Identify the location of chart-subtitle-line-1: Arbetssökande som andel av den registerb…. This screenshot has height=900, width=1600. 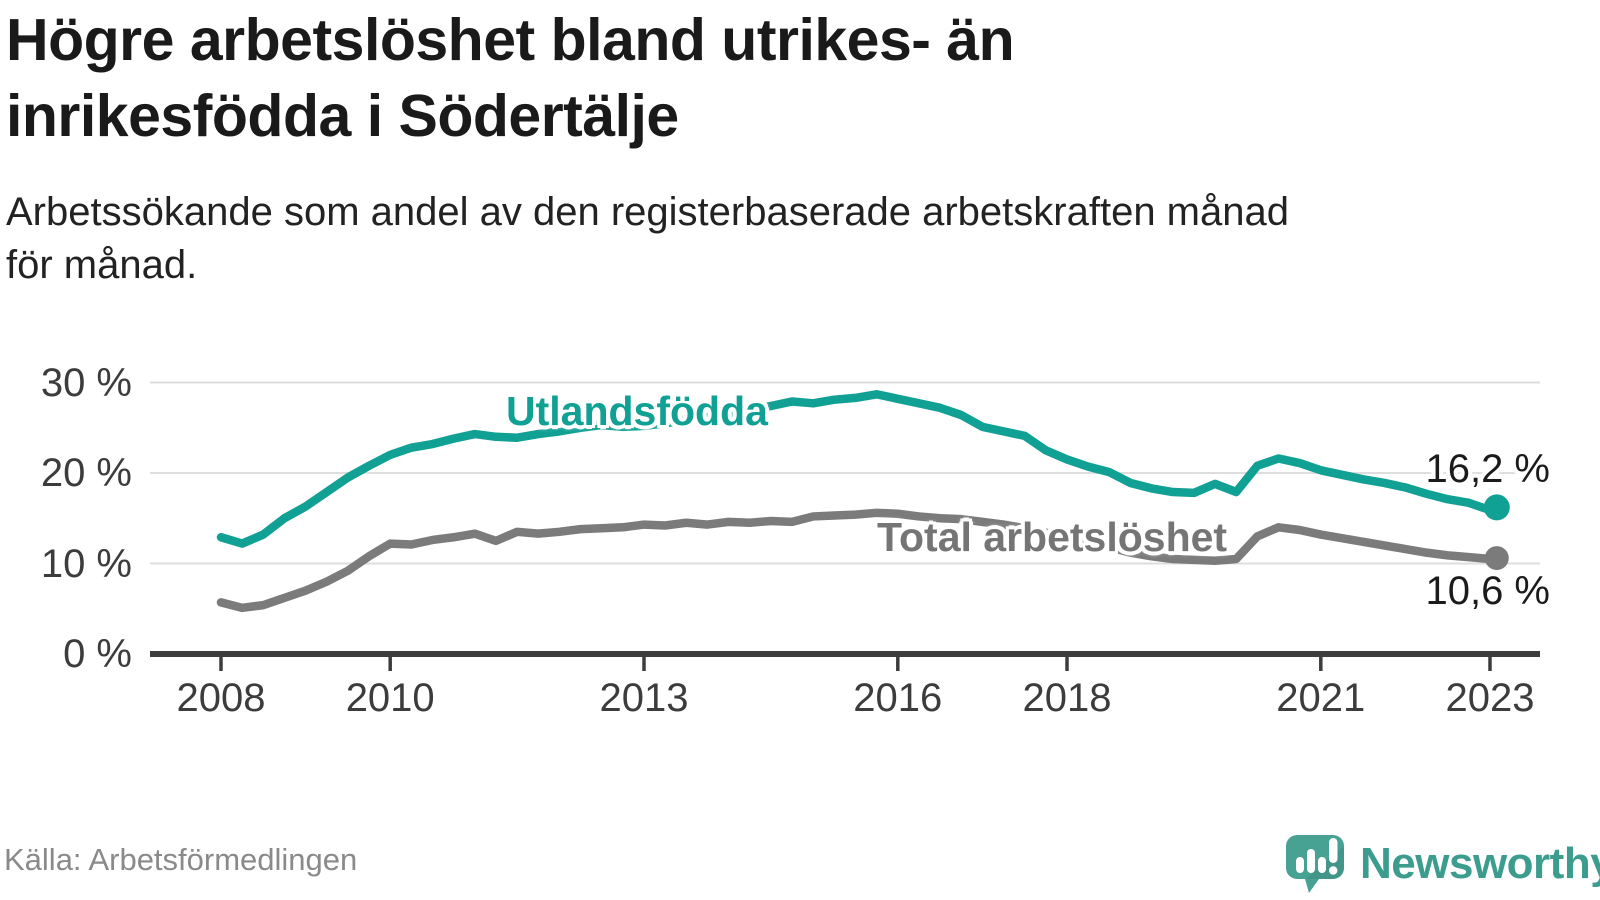
(647, 212).